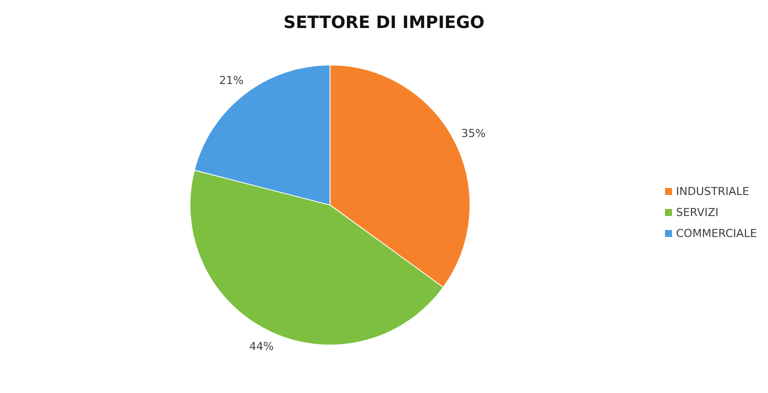 The image size is (768, 393). I want to click on legend-label: SERVIZI, so click(697, 212).